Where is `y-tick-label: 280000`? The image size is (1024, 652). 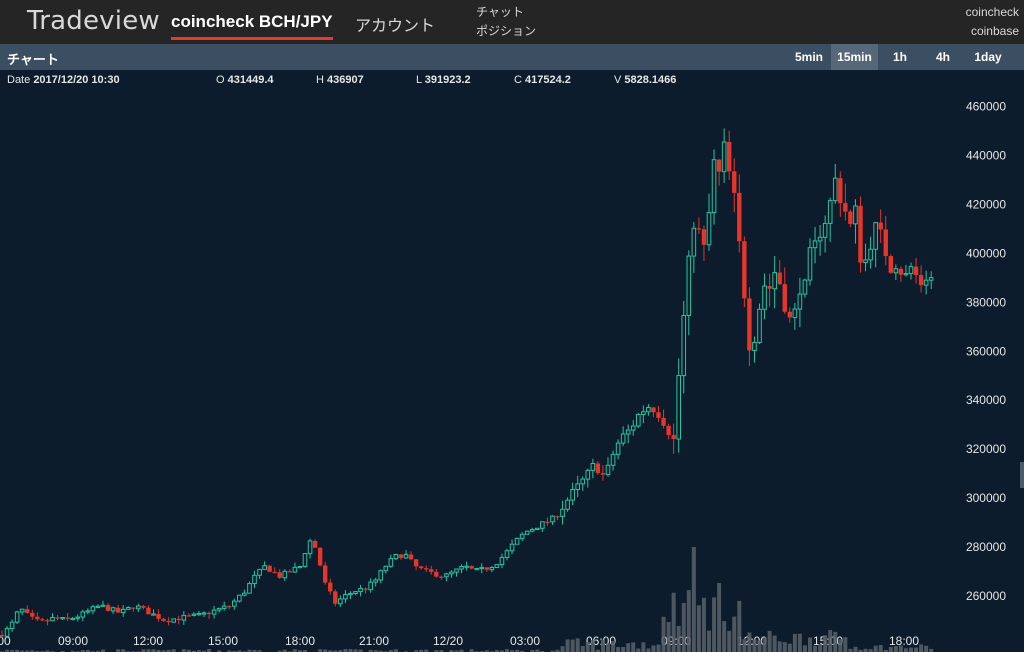
y-tick-label: 280000 is located at coordinates (986, 547).